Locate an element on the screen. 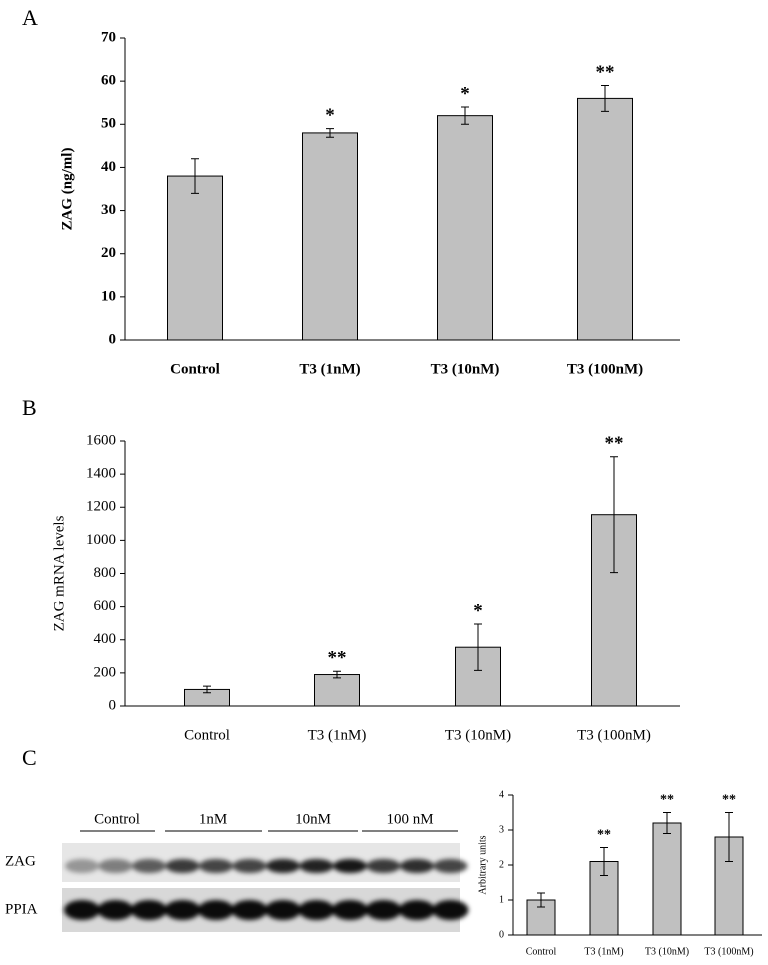 The width and height of the screenshot is (768, 965). y-tick-label: 1400 is located at coordinates (101, 474).